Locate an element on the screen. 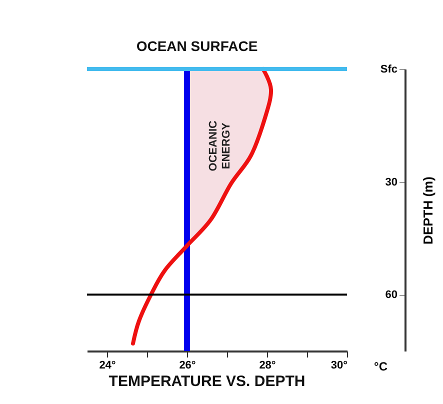 This screenshot has height=404, width=443. x-axis-title: °C is located at coordinates (381, 367).